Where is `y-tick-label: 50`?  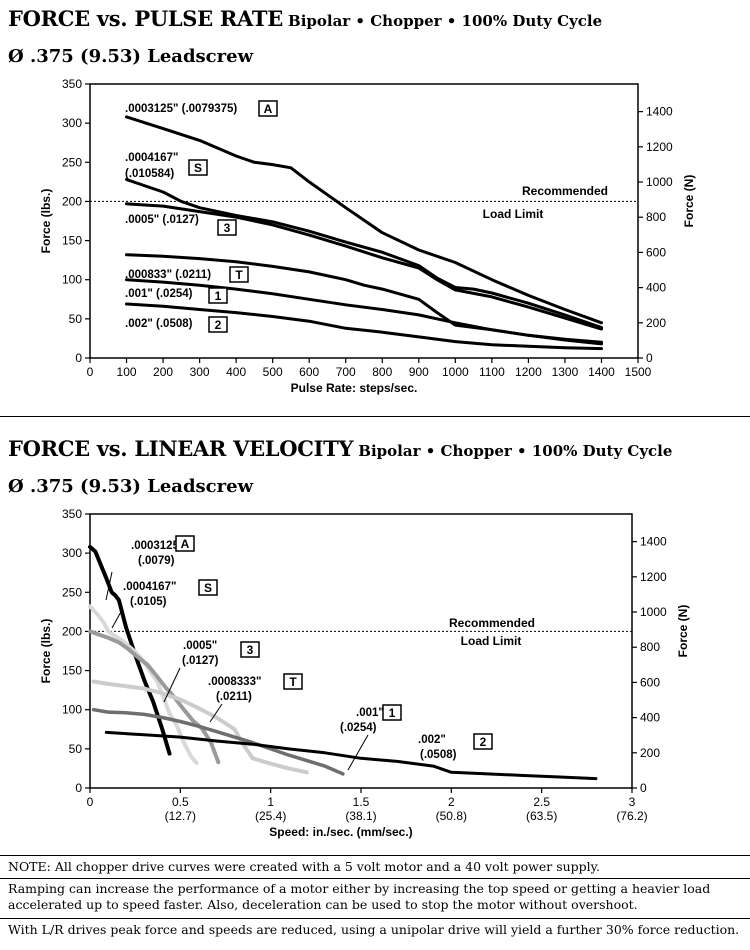 y-tick-label: 50 is located at coordinates (76, 319).